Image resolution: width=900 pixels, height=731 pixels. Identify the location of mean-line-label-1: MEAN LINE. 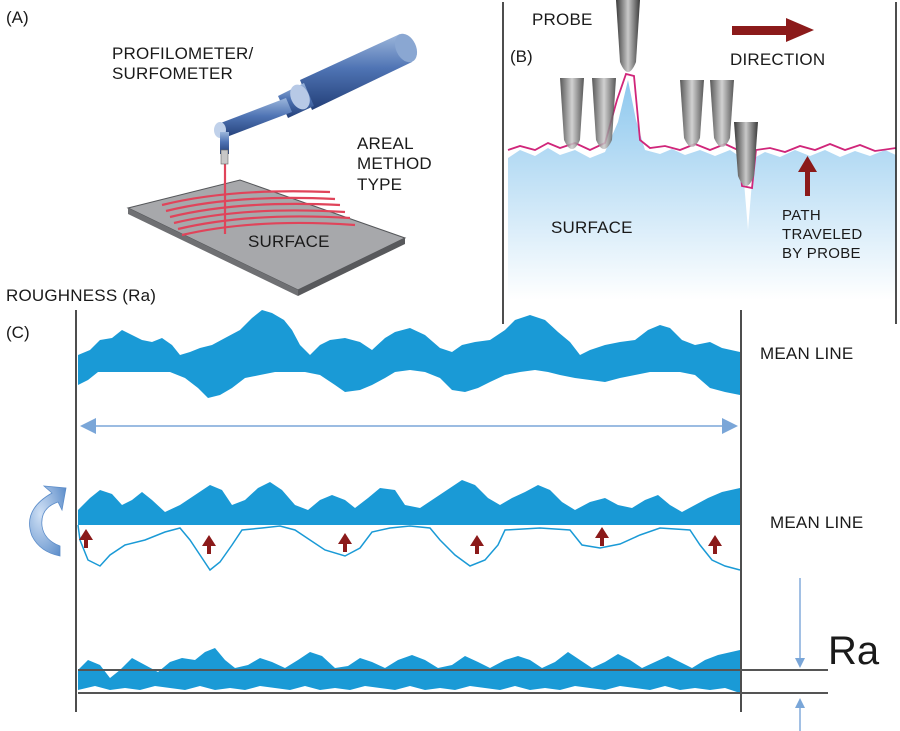
(807, 353).